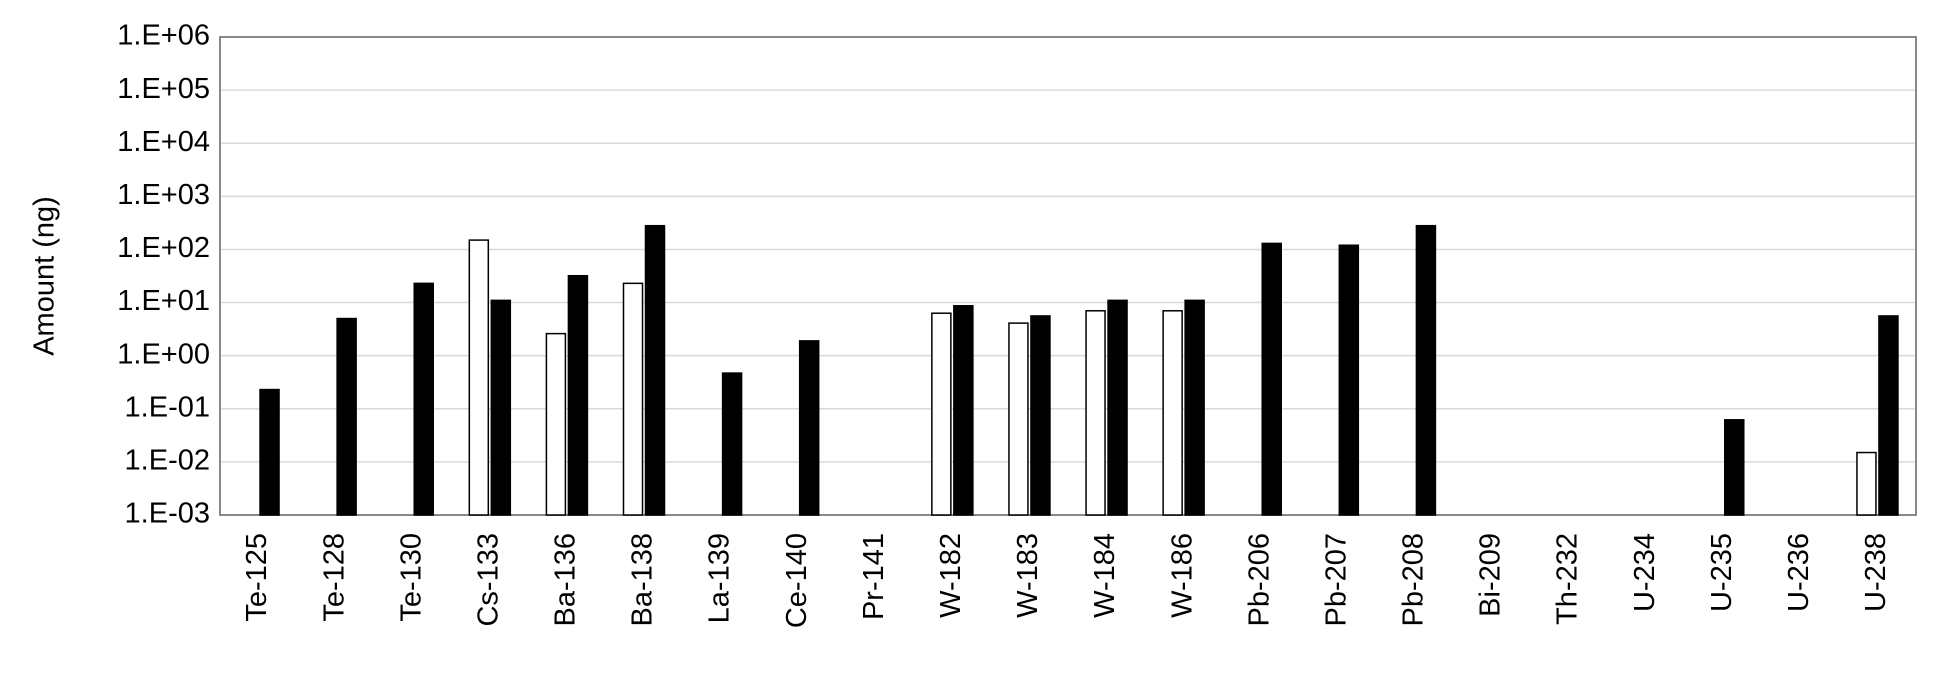  What do you see at coordinates (1568, 579) in the screenshot?
I see `x-tick-label: Th-232` at bounding box center [1568, 579].